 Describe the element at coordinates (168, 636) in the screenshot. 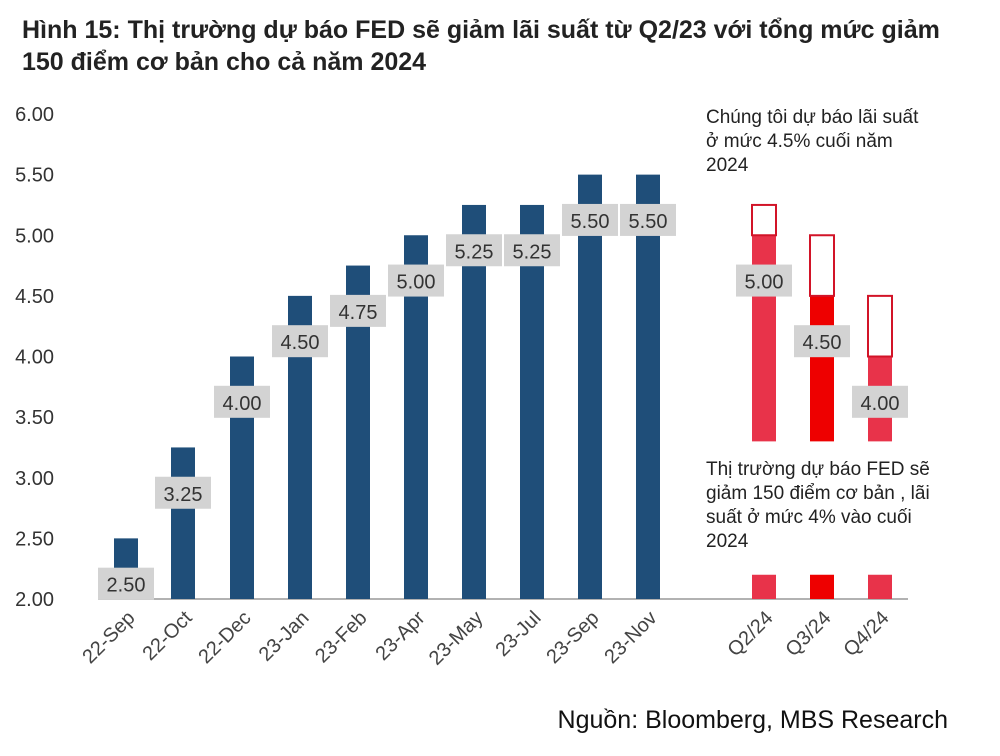

I see `x-tick-label: 22-Oct` at that location.